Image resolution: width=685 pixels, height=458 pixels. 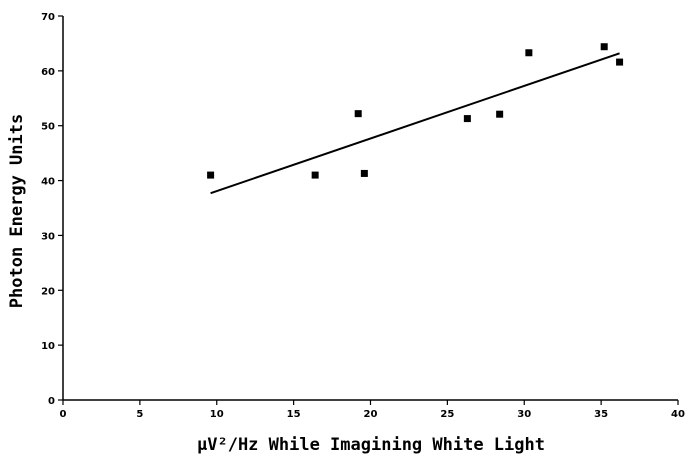 I want to click on x-tick-label: 40, so click(x=678, y=414).